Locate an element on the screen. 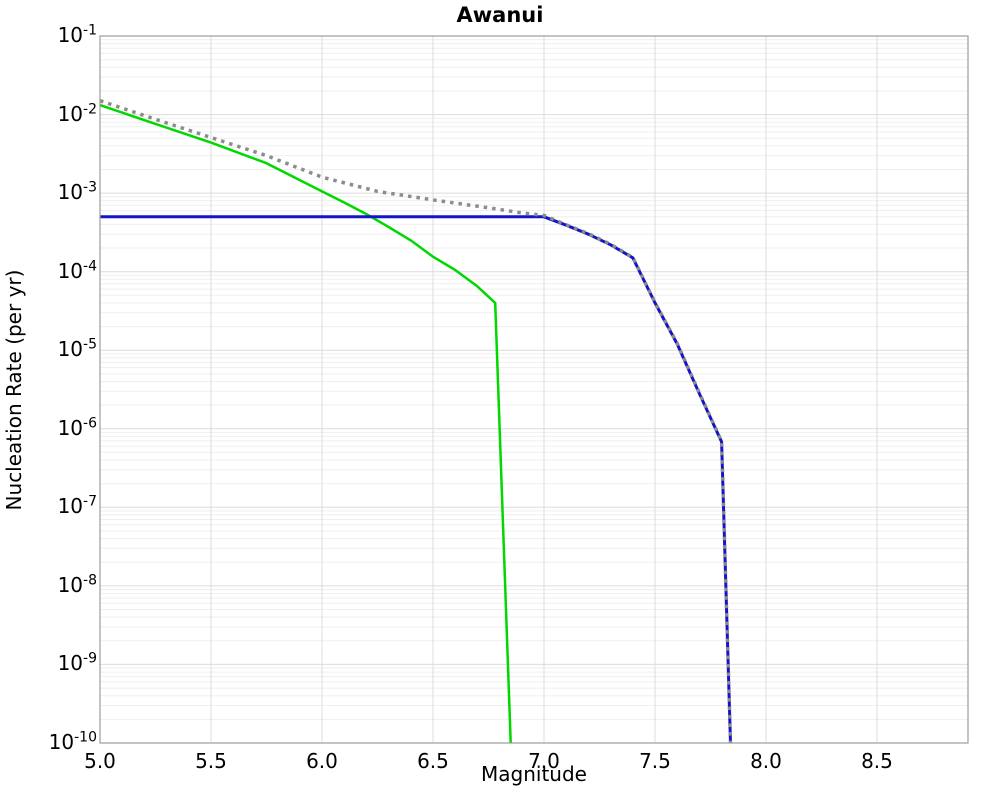 The width and height of the screenshot is (1000, 800). x-axis-title: Magnitude is located at coordinates (534, 774).